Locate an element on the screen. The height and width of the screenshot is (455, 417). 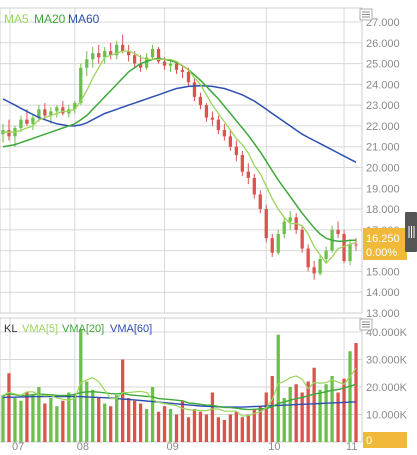
price-tick-label: 13.000 is located at coordinates (383, 314).